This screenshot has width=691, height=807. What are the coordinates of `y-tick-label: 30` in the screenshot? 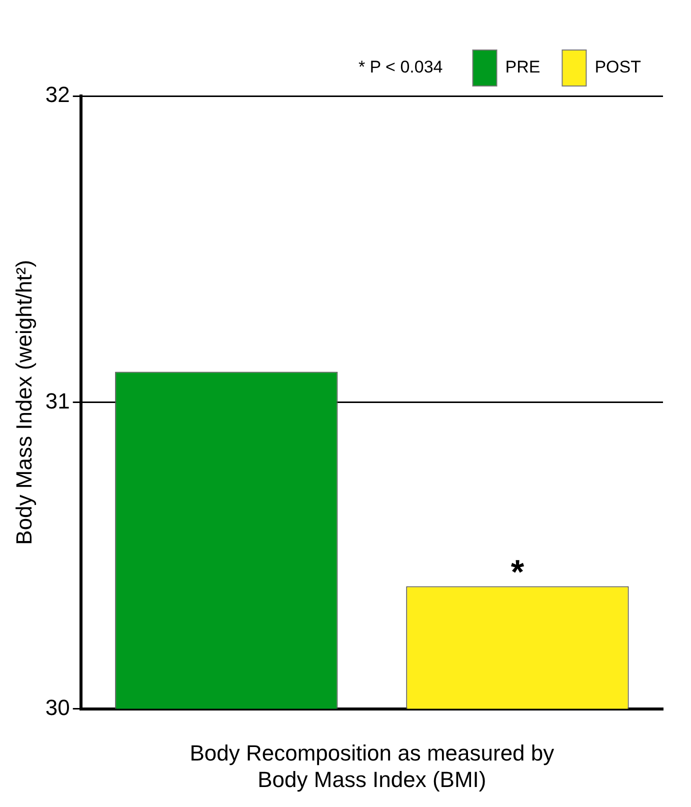 It's located at (57, 707).